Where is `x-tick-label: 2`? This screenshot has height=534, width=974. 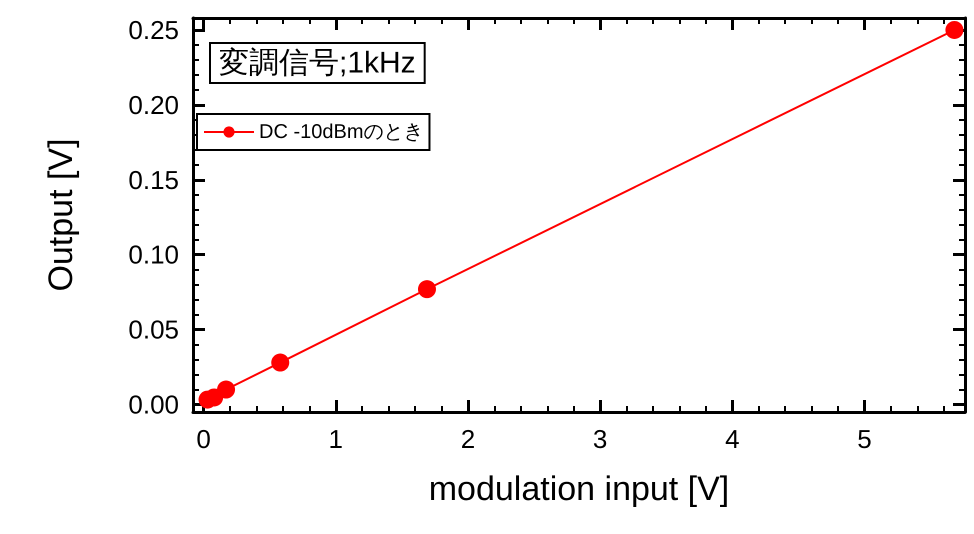
x-tick-label: 2 is located at coordinates (468, 439).